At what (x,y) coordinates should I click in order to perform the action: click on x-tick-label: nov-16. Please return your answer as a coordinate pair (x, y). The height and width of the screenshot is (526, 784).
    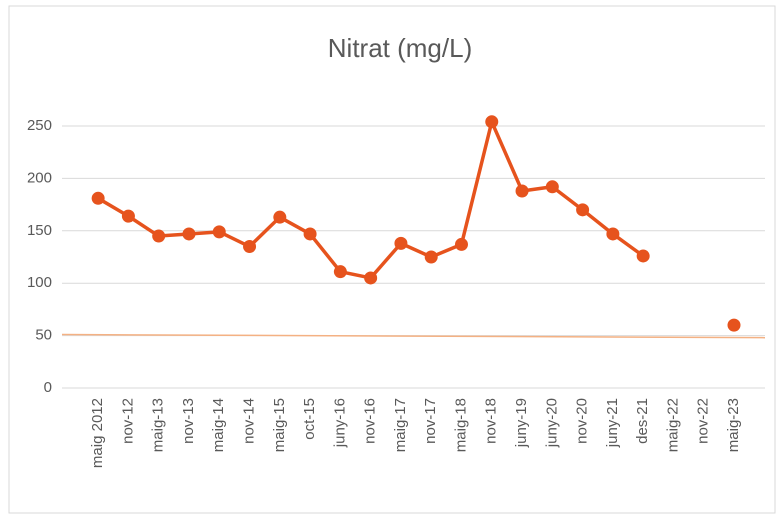
    Looking at the image, I should click on (370, 421).